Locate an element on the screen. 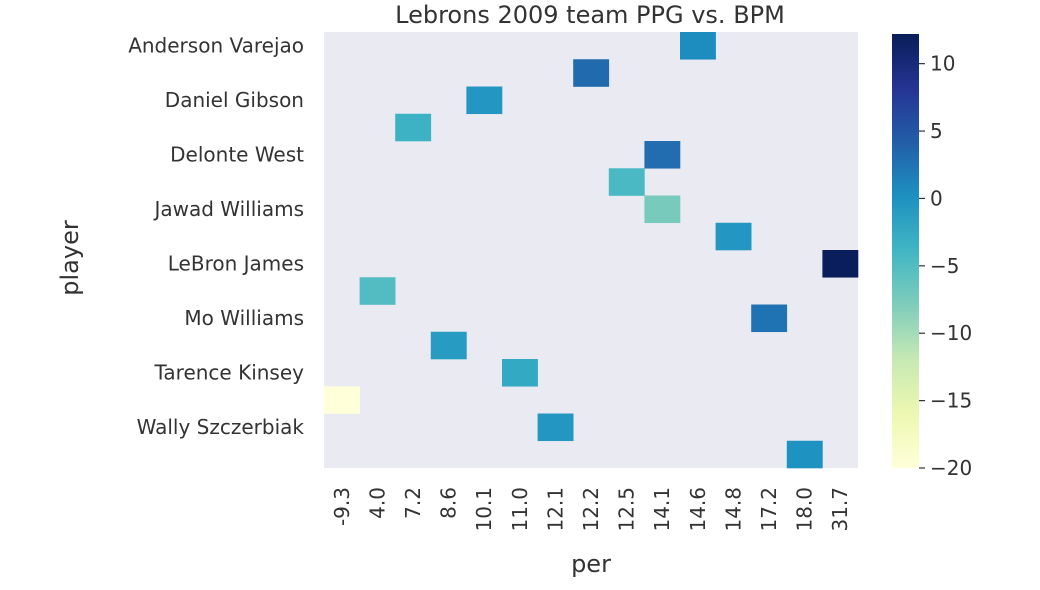  y-tick-label: LeBron James is located at coordinates (236, 264).